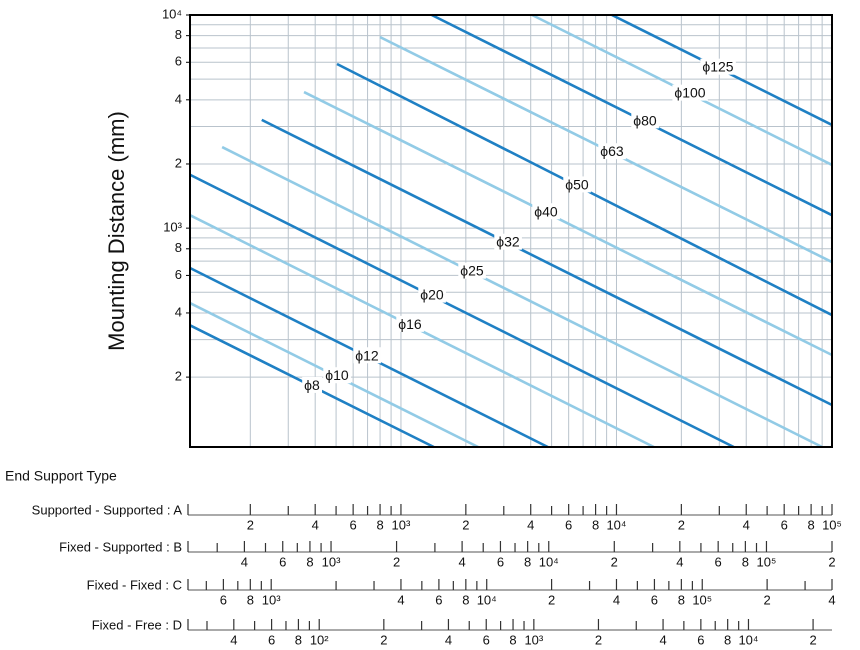 Image resolution: width=860 pixels, height=650 pixels. I want to click on series-label: ϕ8, so click(312, 385).